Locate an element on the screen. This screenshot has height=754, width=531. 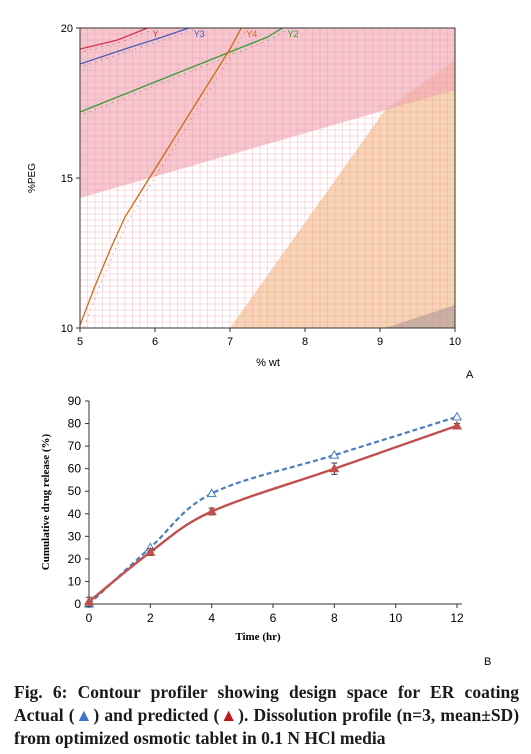
y-tick-label: 30 is located at coordinates (75, 536).